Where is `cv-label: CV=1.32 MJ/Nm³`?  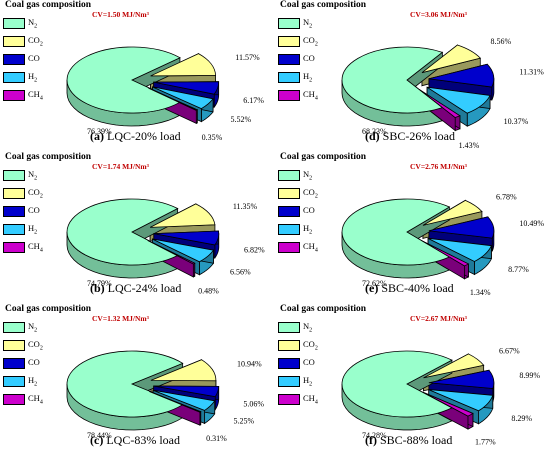 cv-label: CV=1.32 MJ/Nm³ is located at coordinates (120, 318).